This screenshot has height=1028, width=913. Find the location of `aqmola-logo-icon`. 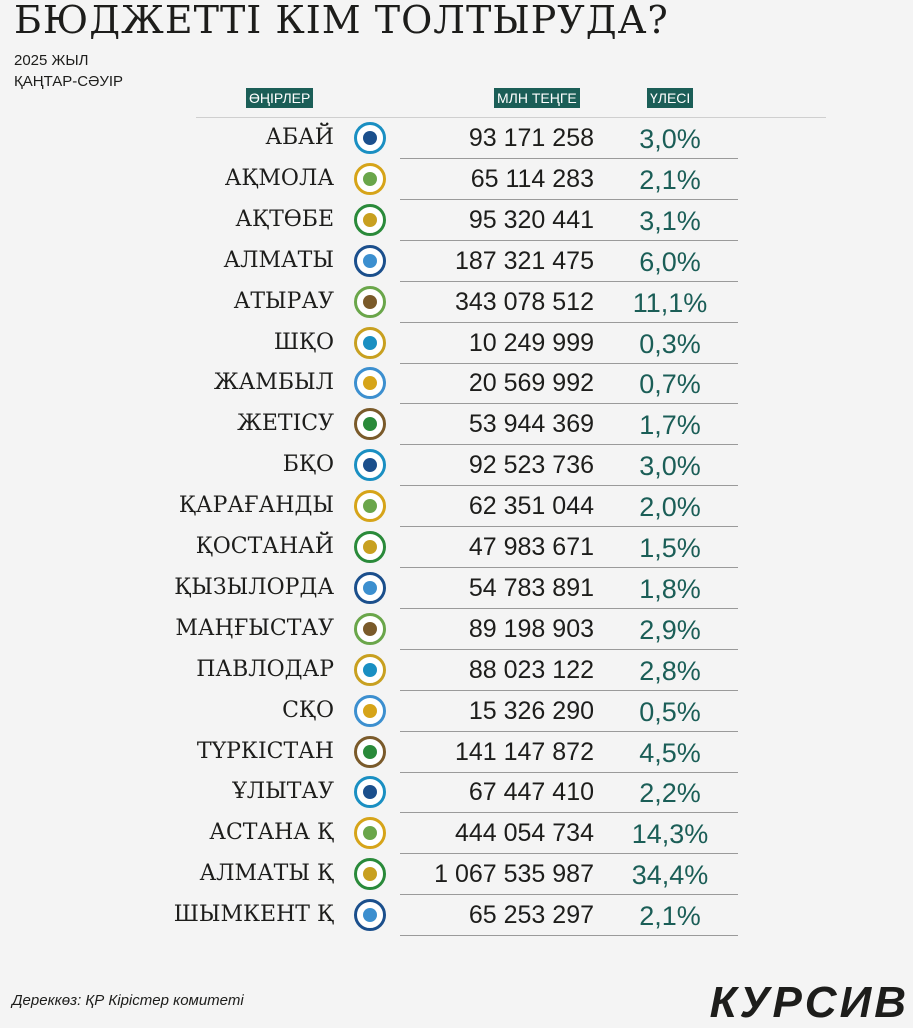

aqmola-logo-icon is located at coordinates (370, 178).